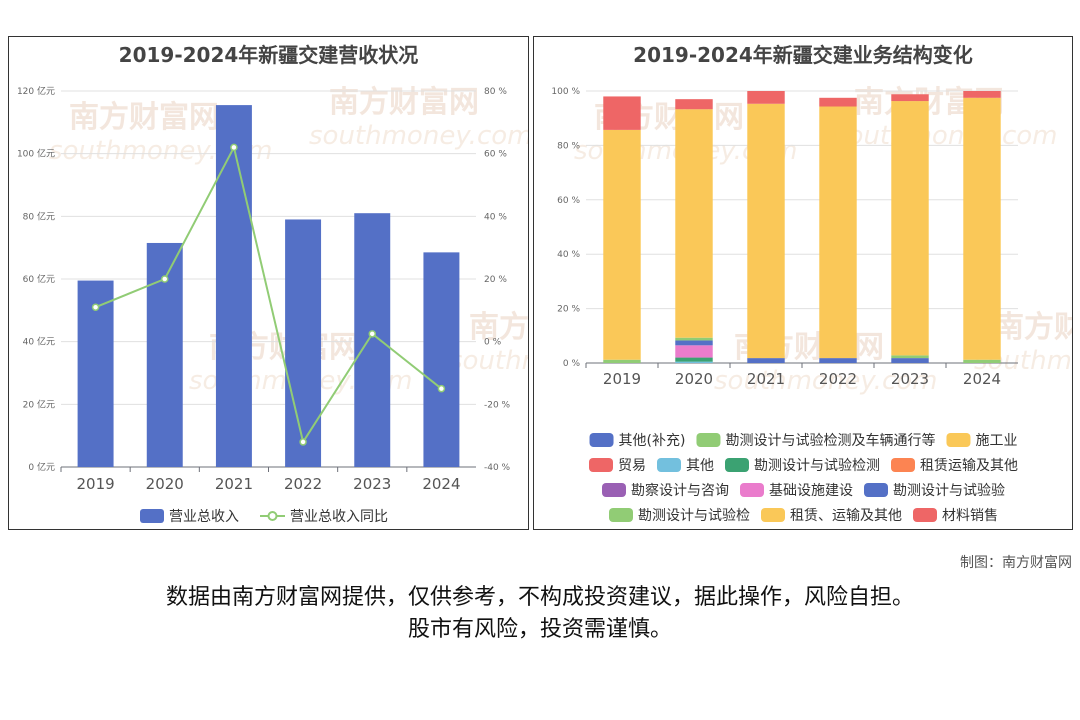  What do you see at coordinates (269, 294) in the screenshot?
I see `revenue-yoy-line` at bounding box center [269, 294].